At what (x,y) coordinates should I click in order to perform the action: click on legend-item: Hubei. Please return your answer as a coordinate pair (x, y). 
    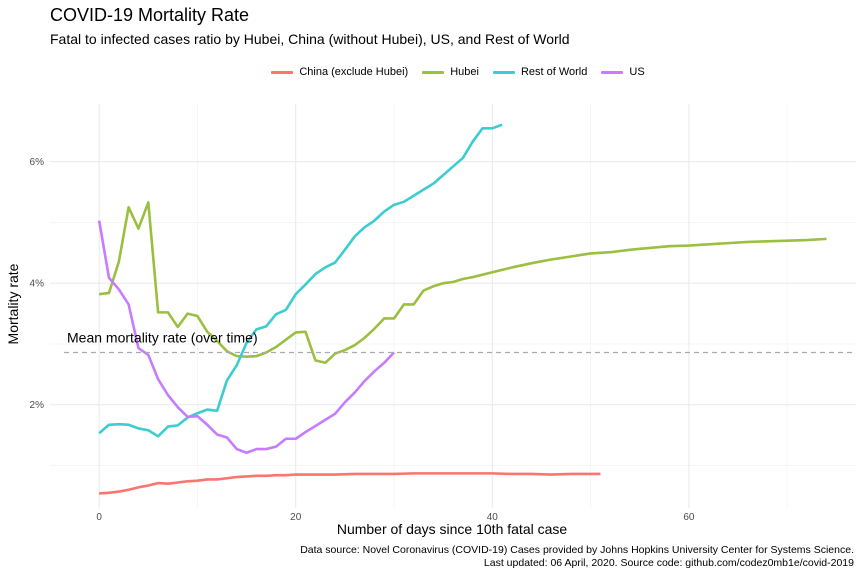
    Looking at the image, I should click on (450, 72).